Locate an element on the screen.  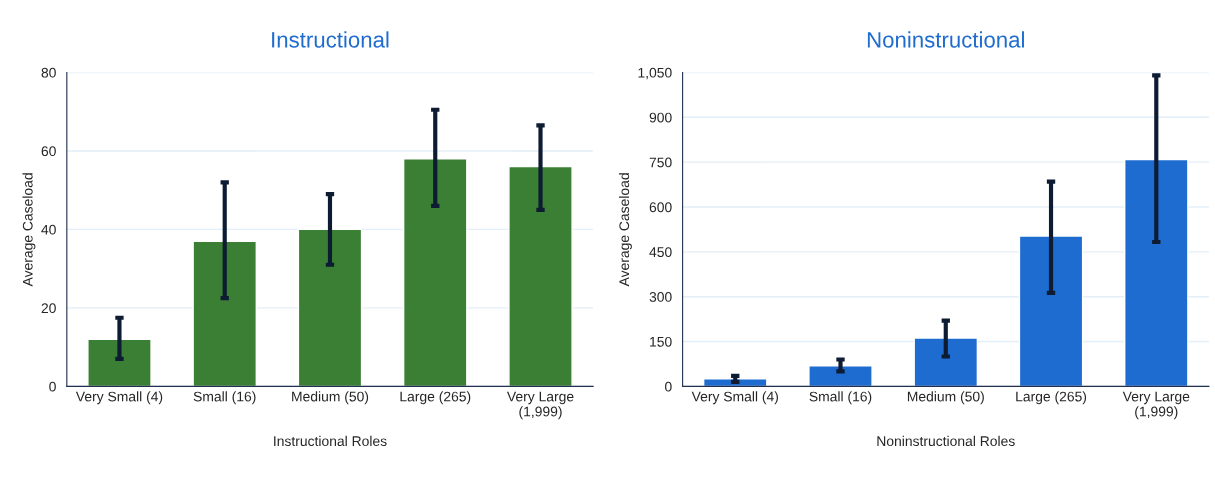
chart-title: Noninstructional is located at coordinates (945, 39).